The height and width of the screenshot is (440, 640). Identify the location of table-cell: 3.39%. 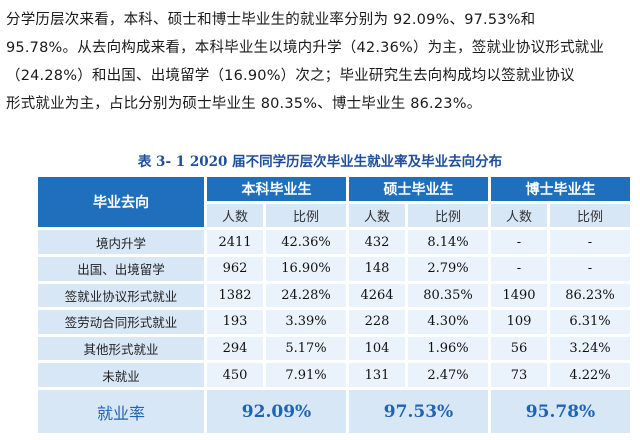
(306, 322).